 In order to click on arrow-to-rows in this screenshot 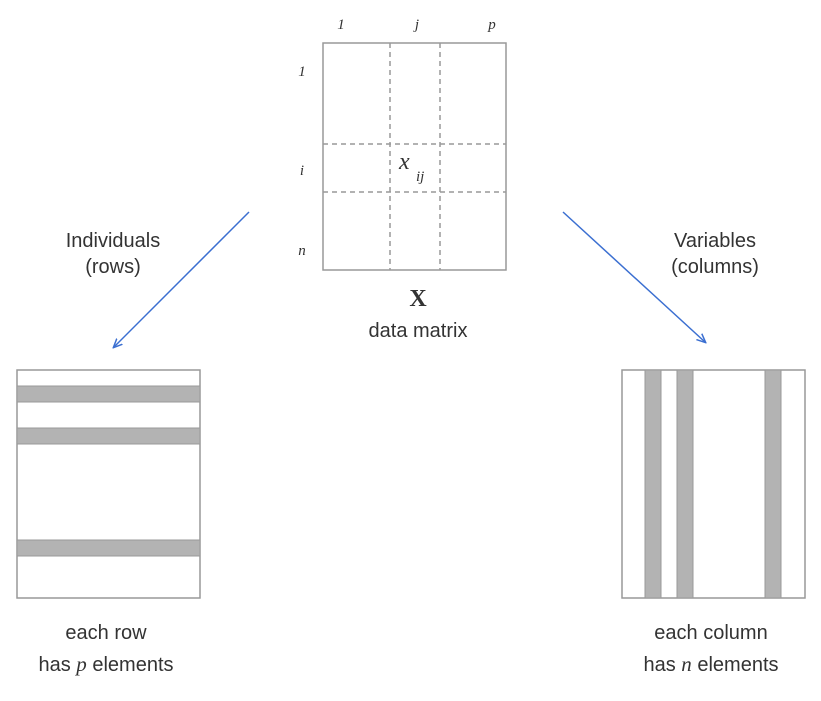, I will do `click(182, 279)`.